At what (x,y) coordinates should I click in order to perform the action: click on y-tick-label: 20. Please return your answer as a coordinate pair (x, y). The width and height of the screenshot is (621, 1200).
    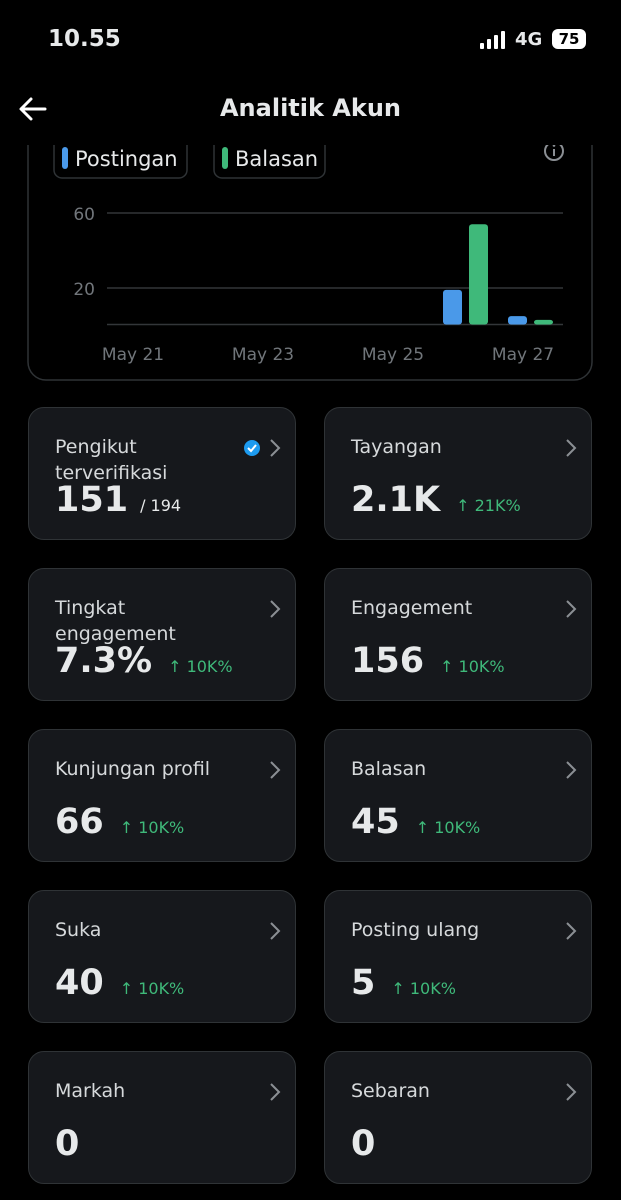
    Looking at the image, I should click on (84, 290).